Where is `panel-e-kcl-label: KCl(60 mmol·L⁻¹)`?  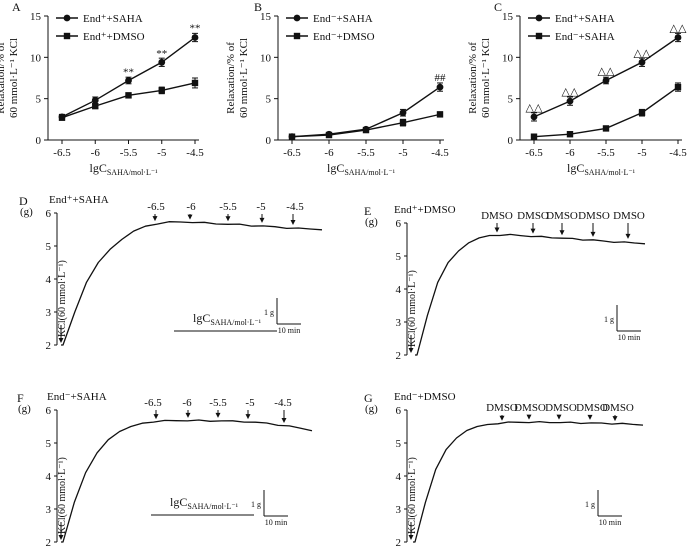
panel-e-kcl-label: KCl(60 mmol·L⁻¹) is located at coordinates (412, 308).